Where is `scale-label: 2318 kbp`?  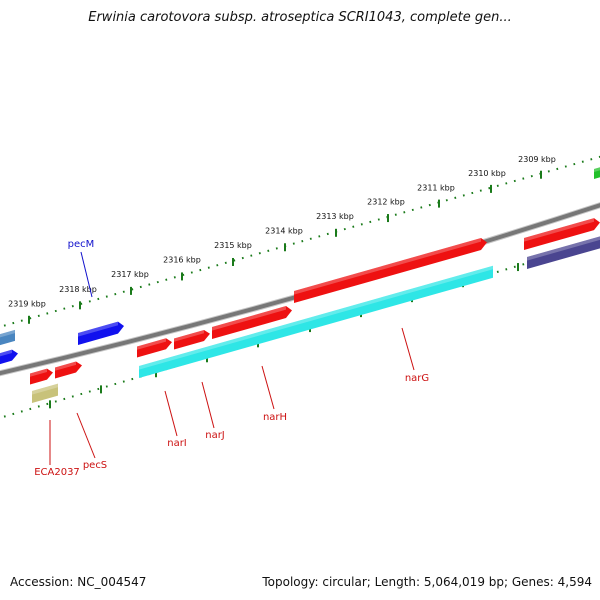 scale-label: 2318 kbp is located at coordinates (78, 289).